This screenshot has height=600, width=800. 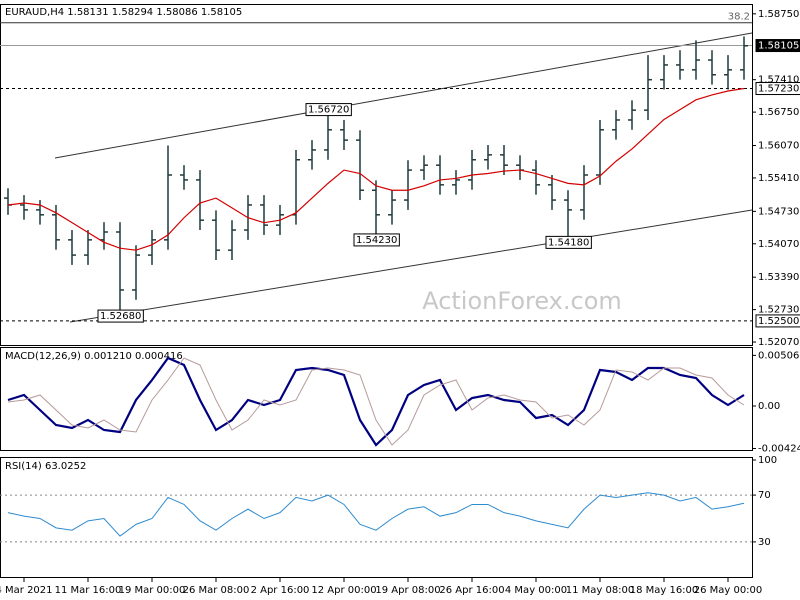 What do you see at coordinates (778, 310) in the screenshot?
I see `y-tick-label: 1.52730` at bounding box center [778, 310].